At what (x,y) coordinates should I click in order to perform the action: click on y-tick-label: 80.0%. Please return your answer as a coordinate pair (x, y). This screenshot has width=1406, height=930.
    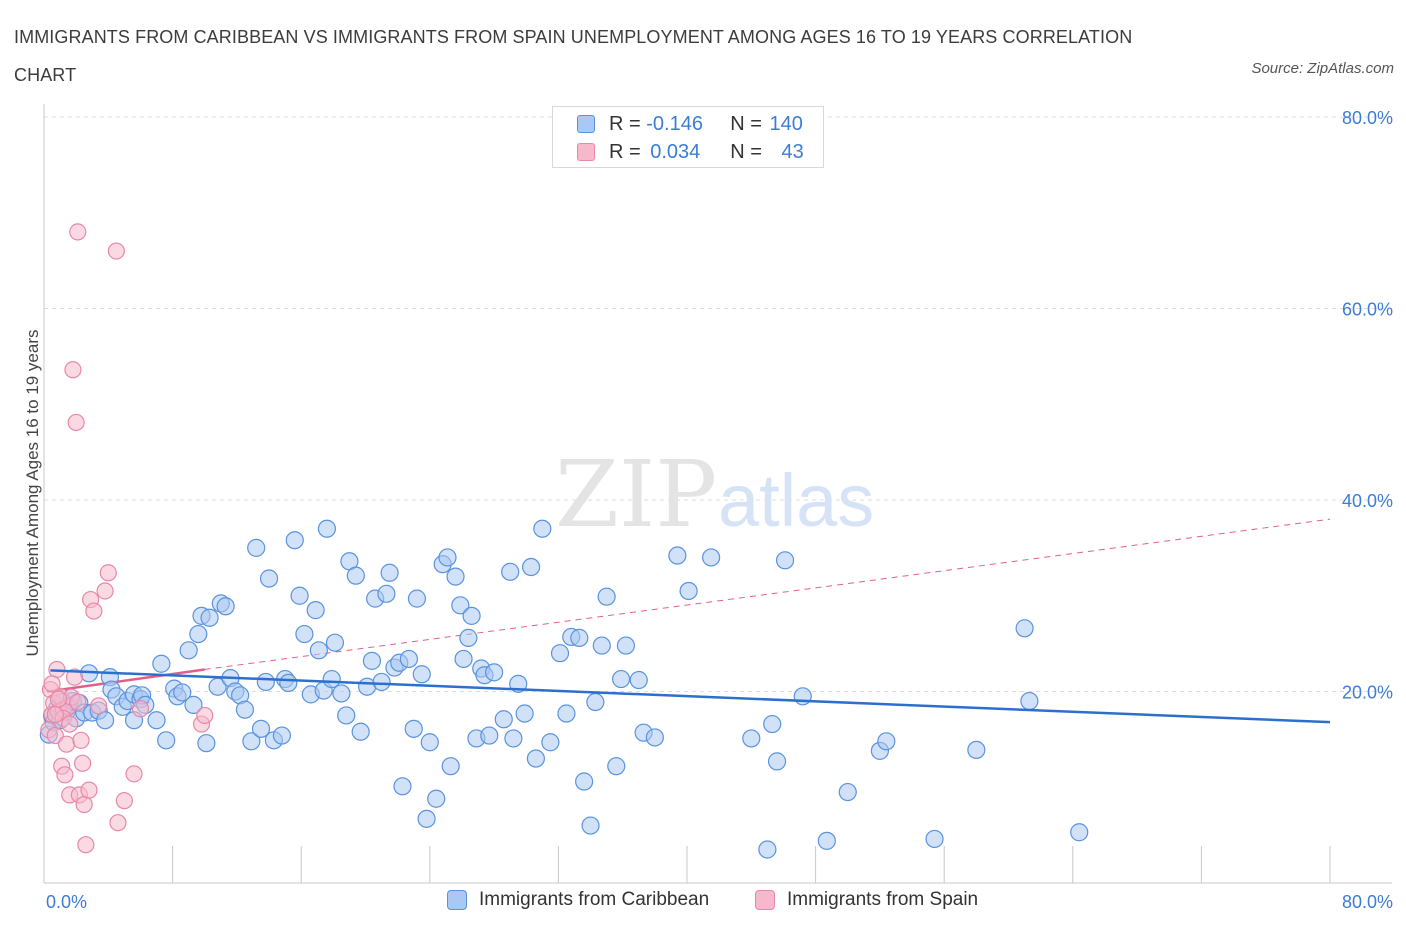
    Looking at the image, I should click on (1367, 118).